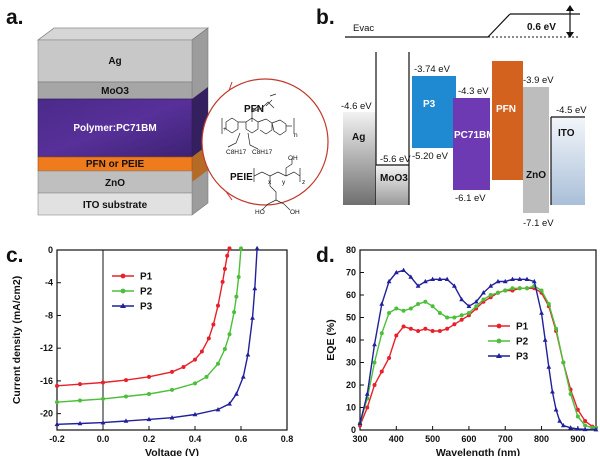  I want to click on band-ito-level: -4.5 eV, so click(571, 110).